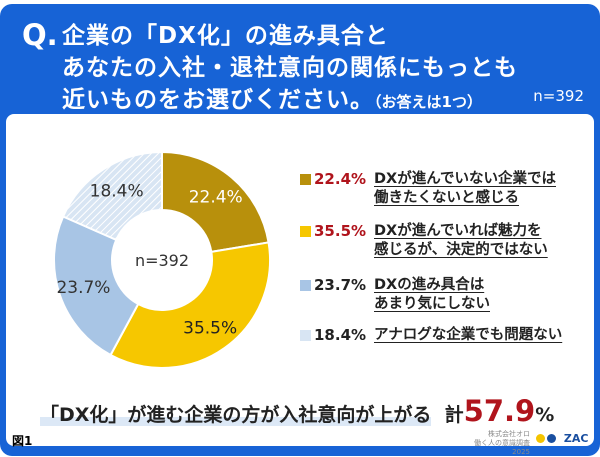 The height and width of the screenshot is (457, 600). Describe the element at coordinates (162, 260) in the screenshot. I see `center-label: n=392` at that location.